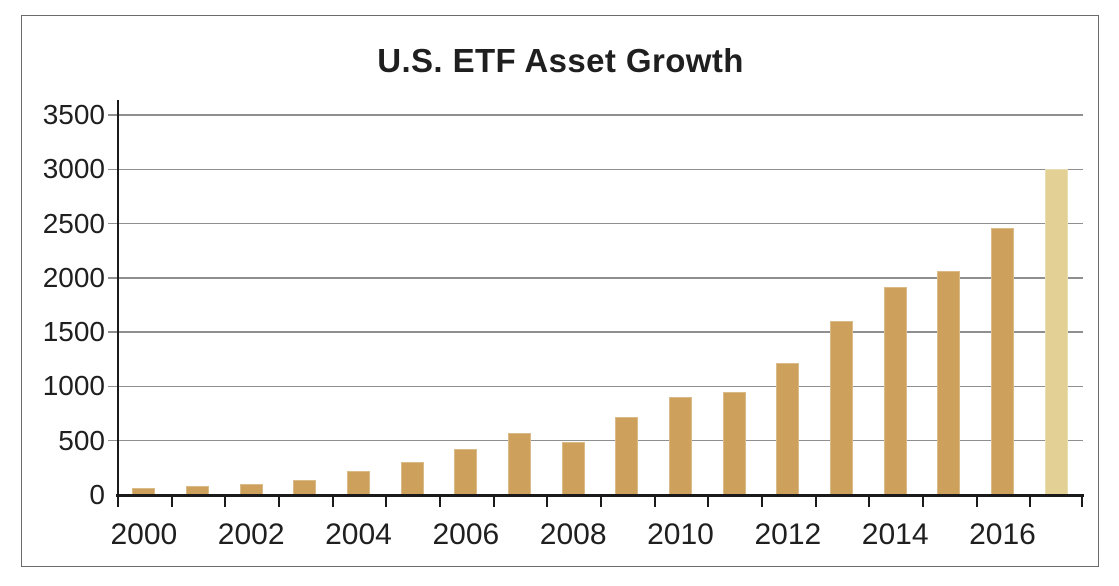 This screenshot has height=586, width=1119. Describe the element at coordinates (118, 297) in the screenshot. I see `y-axis-line` at that location.